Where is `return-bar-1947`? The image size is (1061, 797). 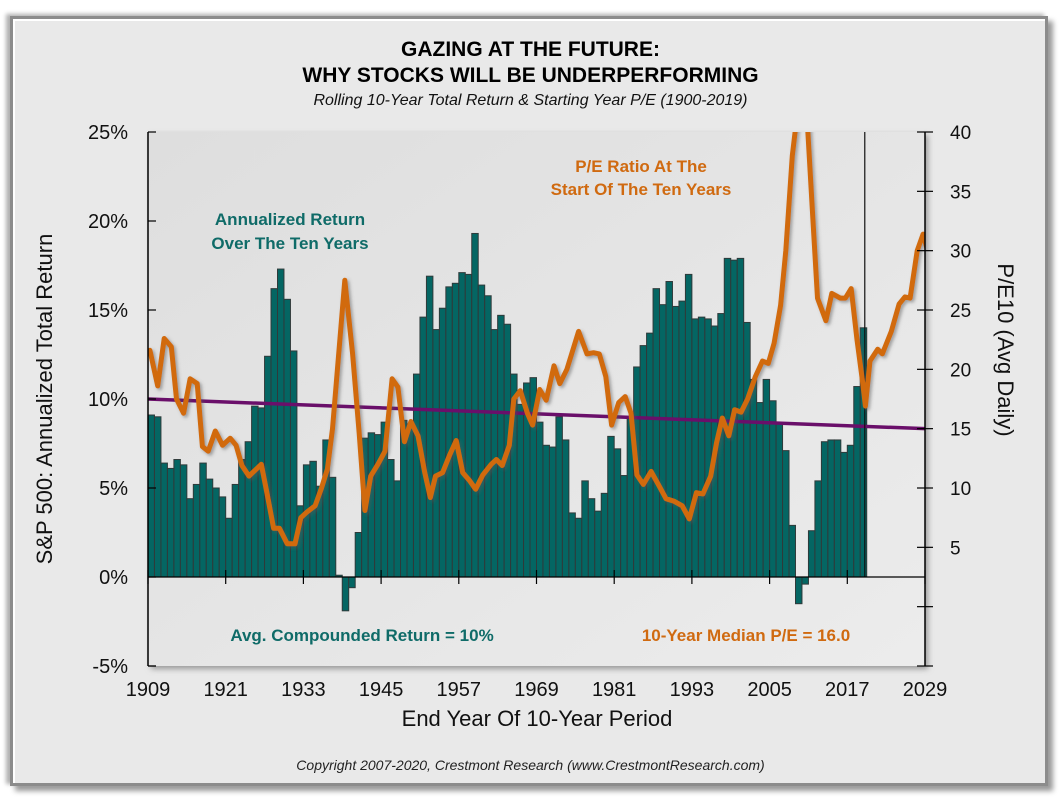 return-bar-1947 is located at coordinates (397, 529).